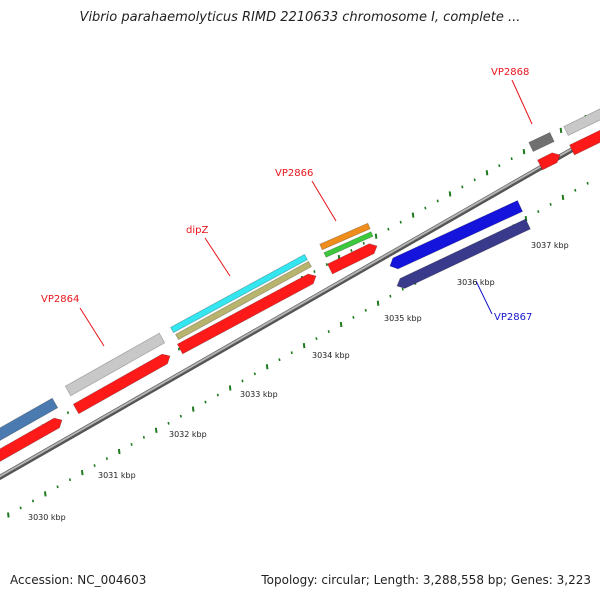  I want to click on scale-label: 3034 kbp, so click(331, 355).